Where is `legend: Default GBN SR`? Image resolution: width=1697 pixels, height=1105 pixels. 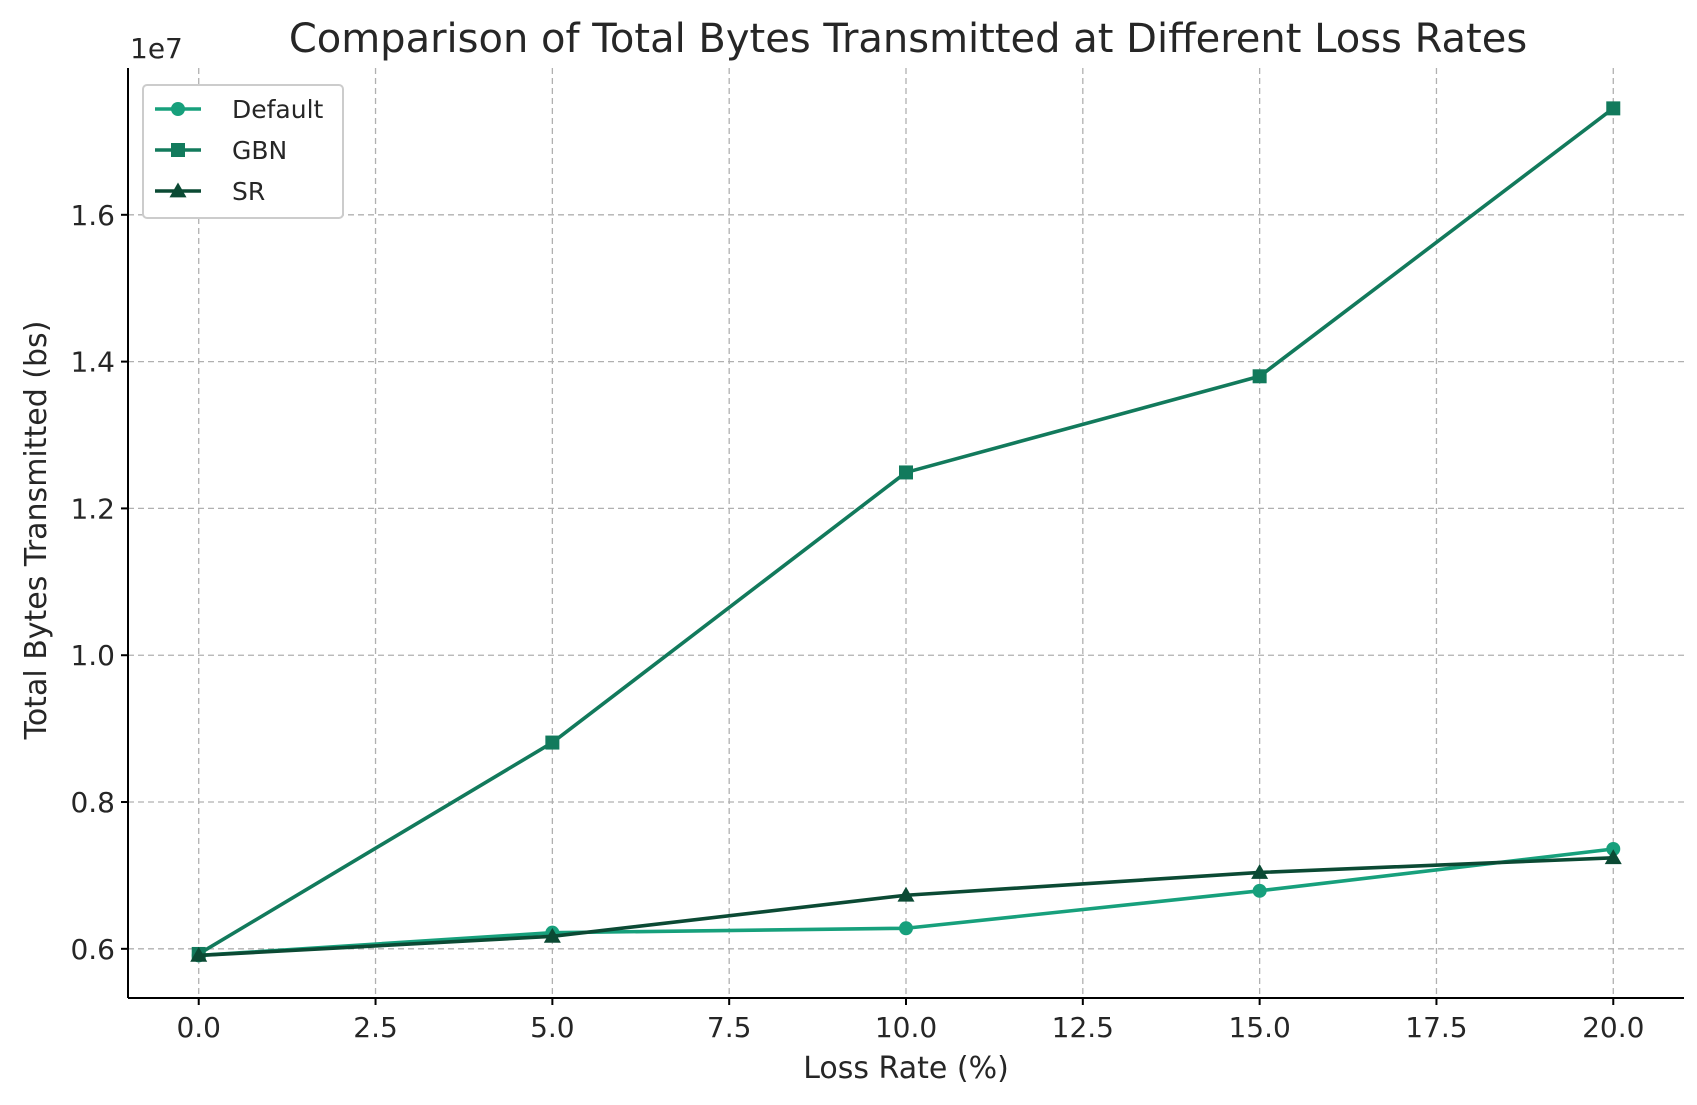 legend: Default GBN SR is located at coordinates (243, 151).